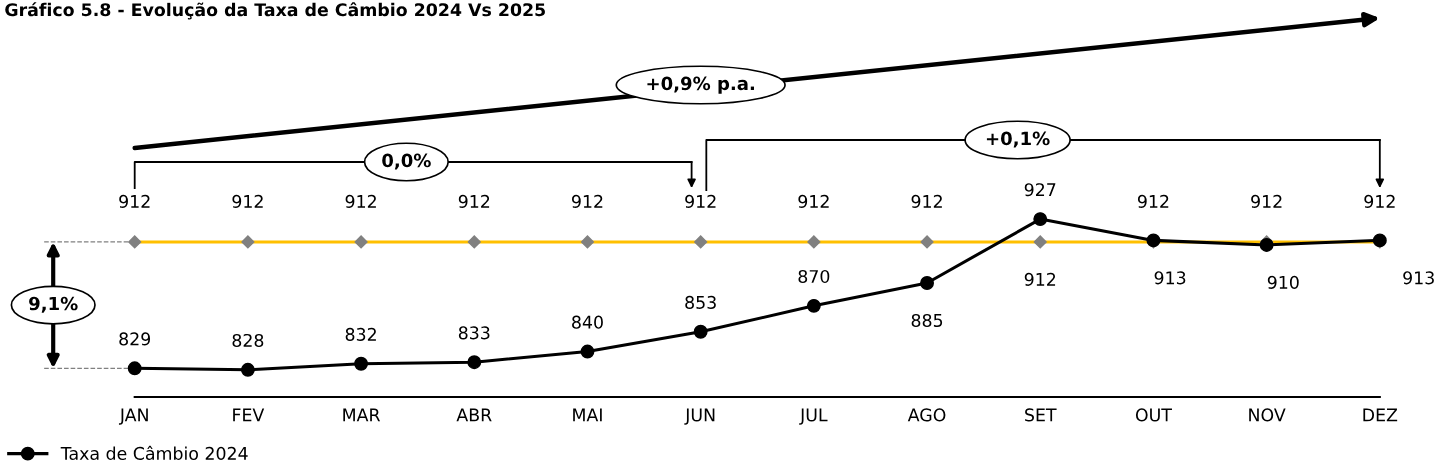 Image resolution: width=1450 pixels, height=472 pixels. What do you see at coordinates (1267, 415) in the screenshot?
I see `x-tick-label: NOV` at bounding box center [1267, 415].